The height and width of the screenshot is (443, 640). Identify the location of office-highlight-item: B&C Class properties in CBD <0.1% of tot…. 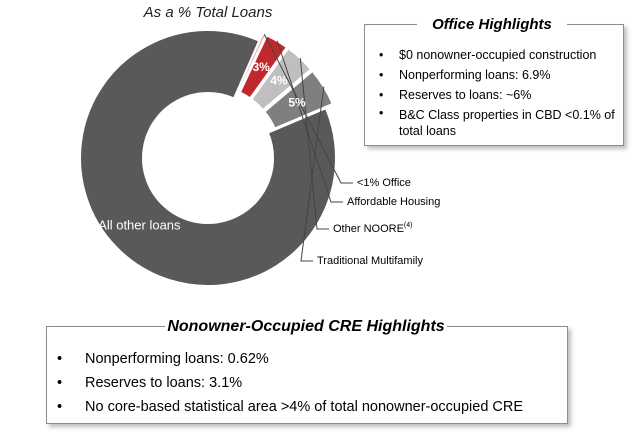
(499, 122).